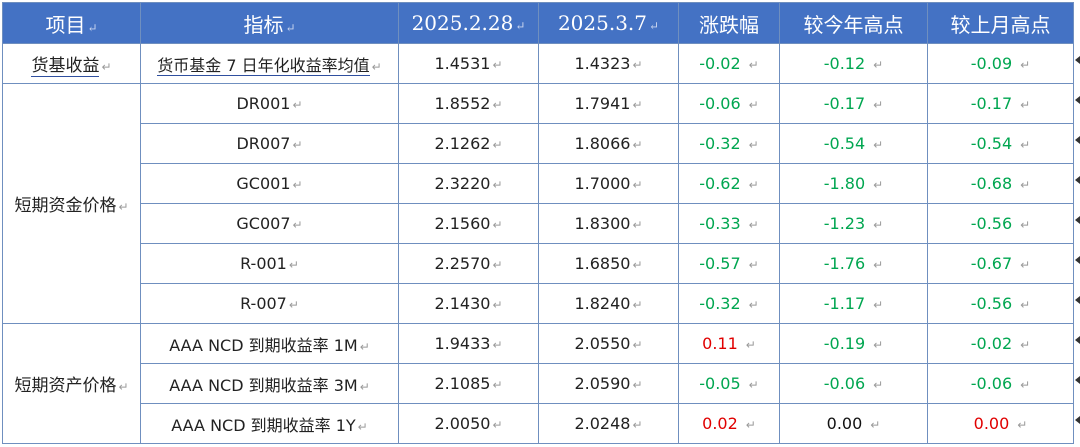 The image size is (1080, 447). Describe the element at coordinates (720, 383) in the screenshot. I see `change-value: -0.05` at that location.